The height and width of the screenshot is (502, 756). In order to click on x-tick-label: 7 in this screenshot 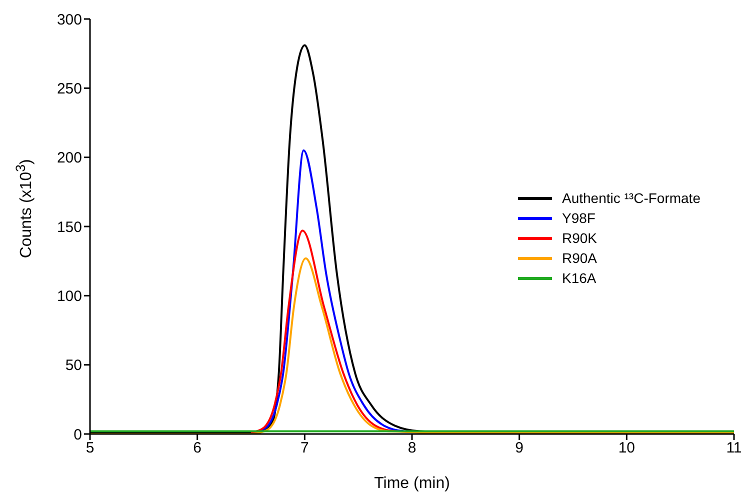, I will do `click(304, 448)`.